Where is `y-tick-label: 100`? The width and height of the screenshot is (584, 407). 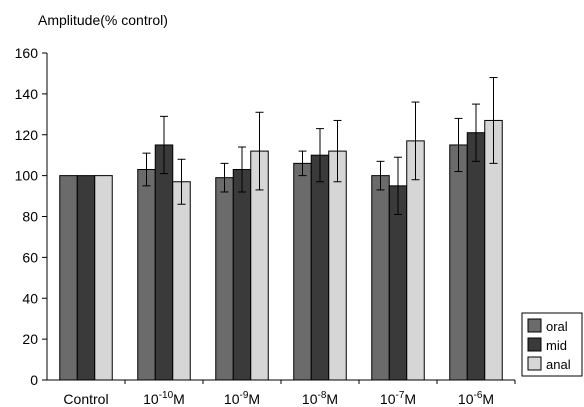 y-tick-label: 100 is located at coordinates (27, 176).